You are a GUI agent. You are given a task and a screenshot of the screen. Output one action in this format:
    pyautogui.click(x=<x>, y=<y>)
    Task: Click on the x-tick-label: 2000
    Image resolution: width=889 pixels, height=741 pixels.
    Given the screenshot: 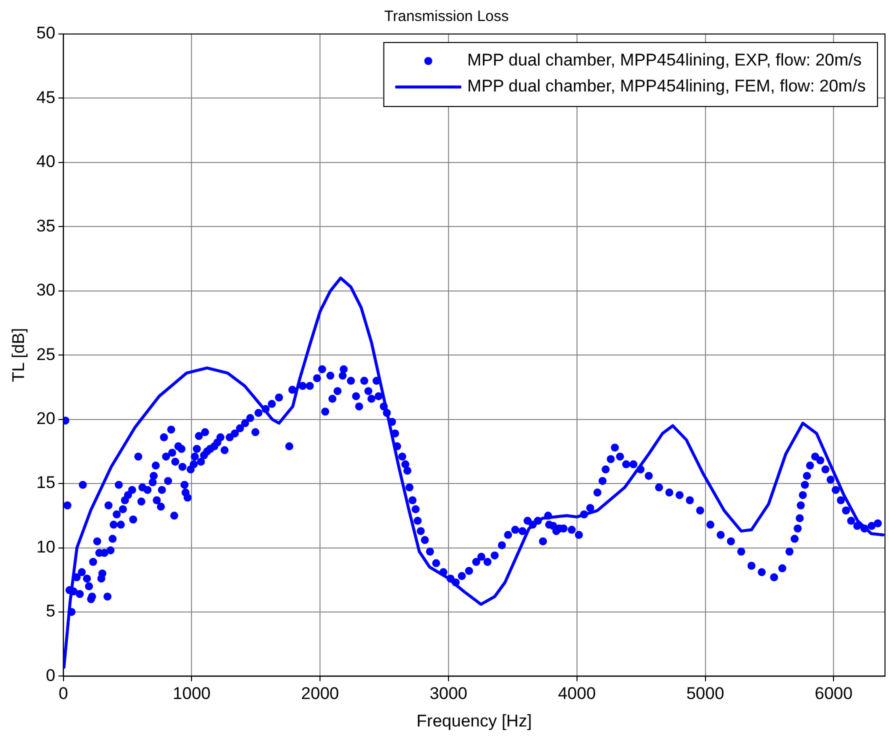 What is the action you would take?
    pyautogui.click(x=320, y=694)
    